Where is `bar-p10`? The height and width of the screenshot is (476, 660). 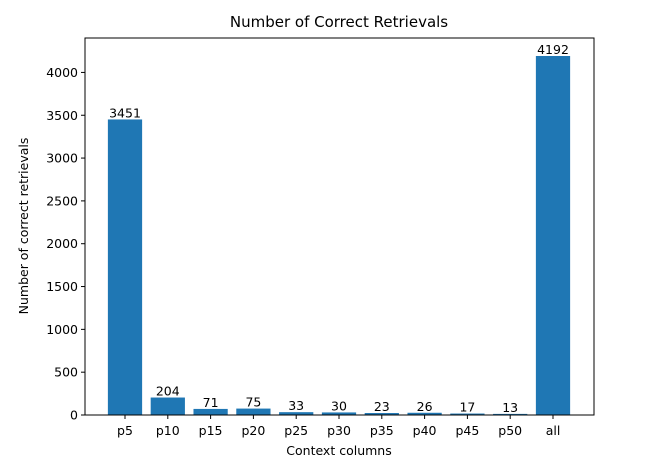 bar-p10 is located at coordinates (167, 406).